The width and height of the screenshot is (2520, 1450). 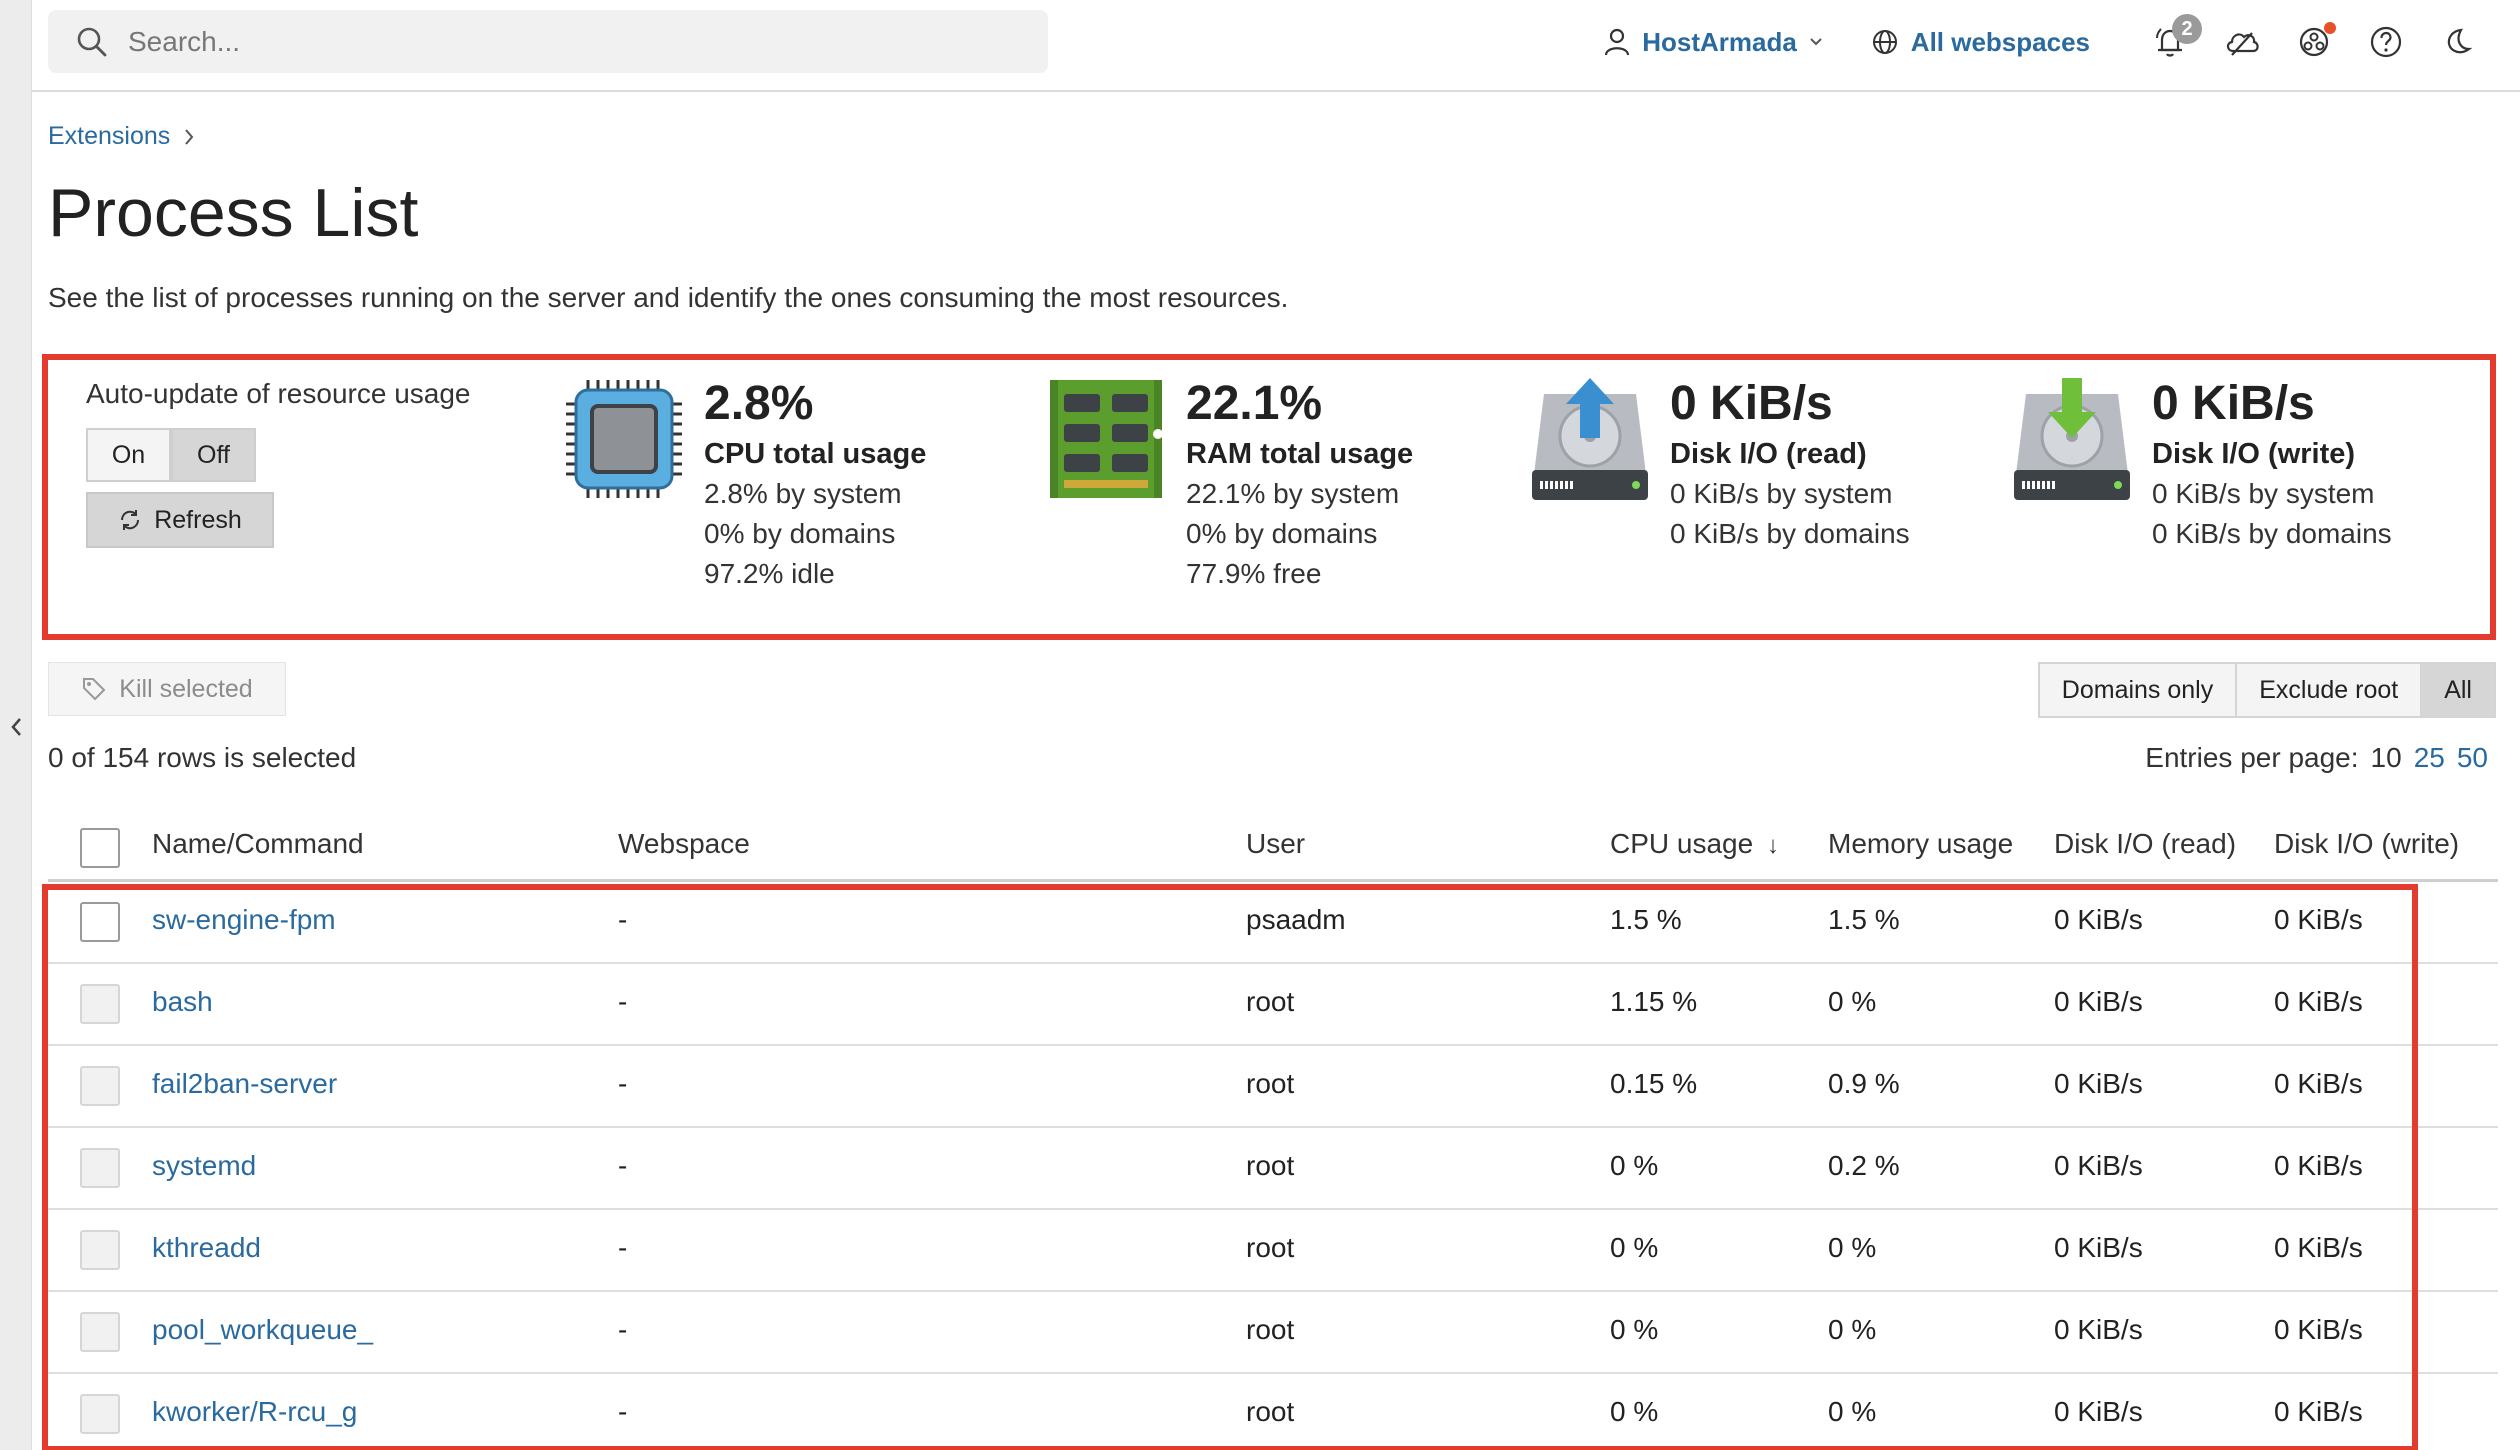 What do you see at coordinates (2254, 454) in the screenshot?
I see `disk-write-label: Disk I/O (write)` at bounding box center [2254, 454].